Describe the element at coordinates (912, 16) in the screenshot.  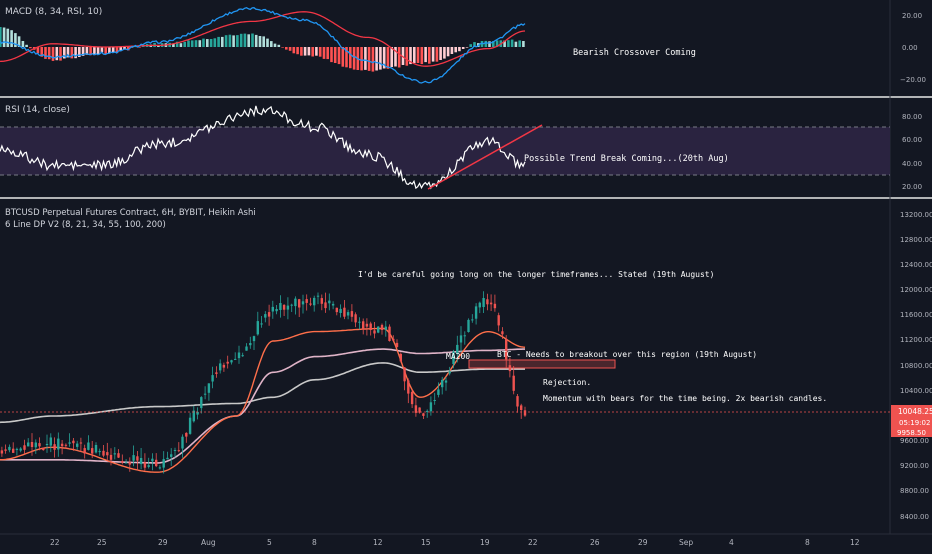
I see `macd-axis-tick: 20.00` at that location.